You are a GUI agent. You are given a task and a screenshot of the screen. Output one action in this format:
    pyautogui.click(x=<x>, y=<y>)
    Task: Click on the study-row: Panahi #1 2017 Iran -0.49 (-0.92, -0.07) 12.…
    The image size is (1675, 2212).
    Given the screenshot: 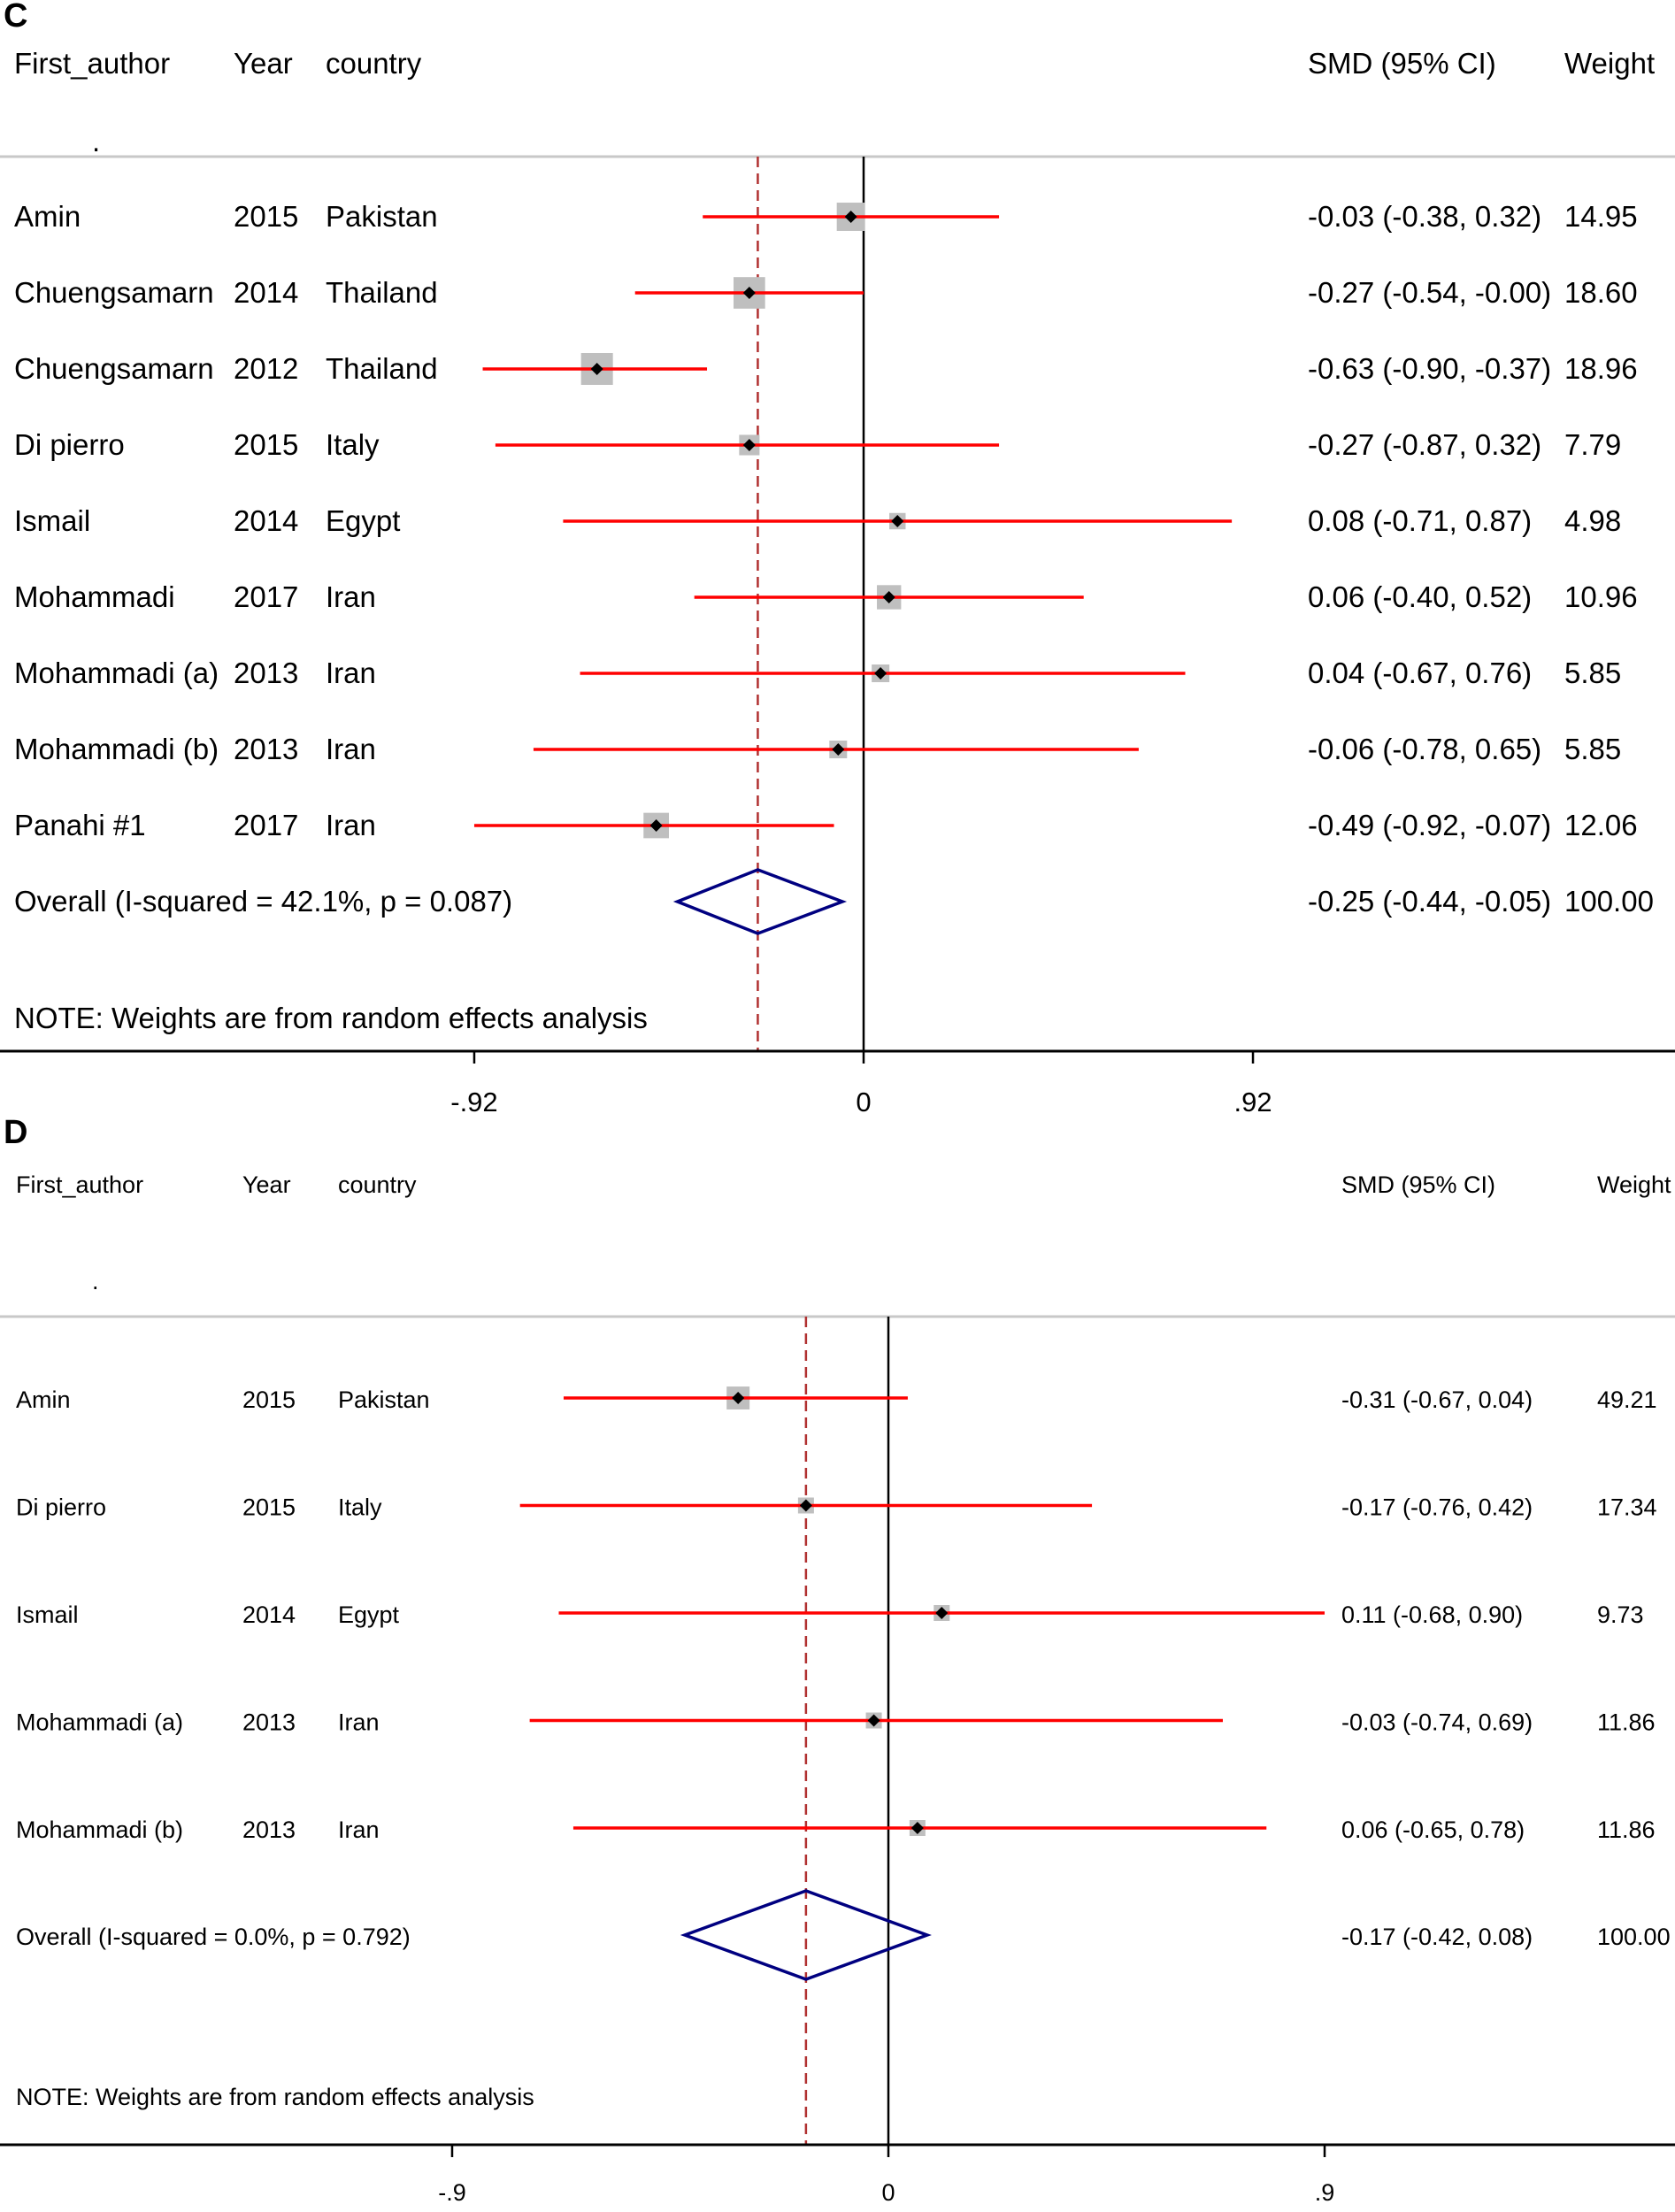 What is the action you would take?
    pyautogui.click(x=826, y=825)
    